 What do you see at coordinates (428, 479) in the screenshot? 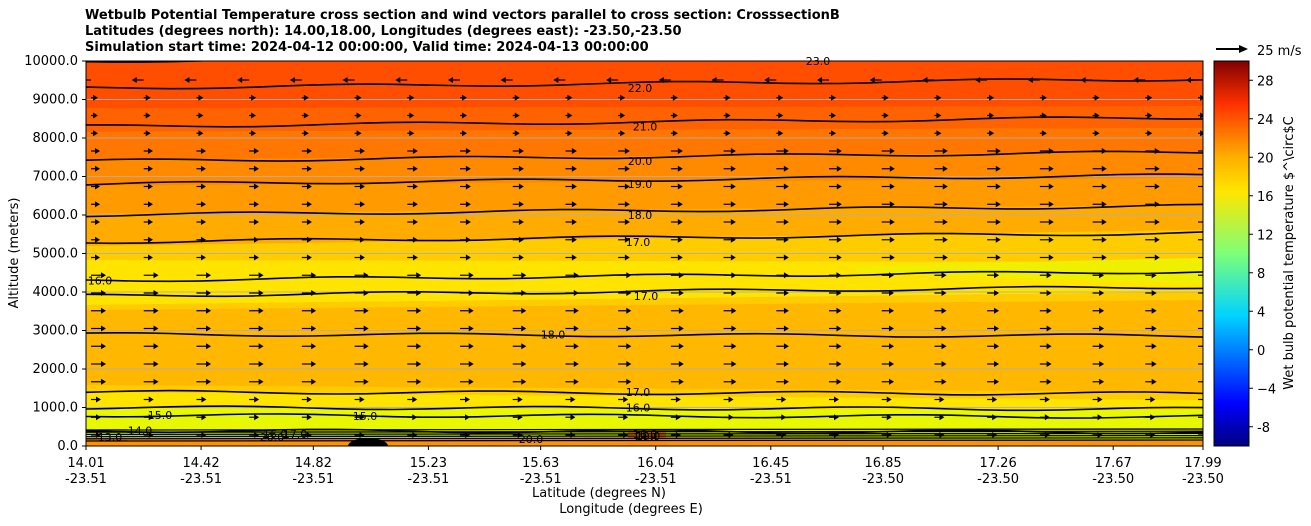
I see `x-tick-label-lon: -23.51` at bounding box center [428, 479].